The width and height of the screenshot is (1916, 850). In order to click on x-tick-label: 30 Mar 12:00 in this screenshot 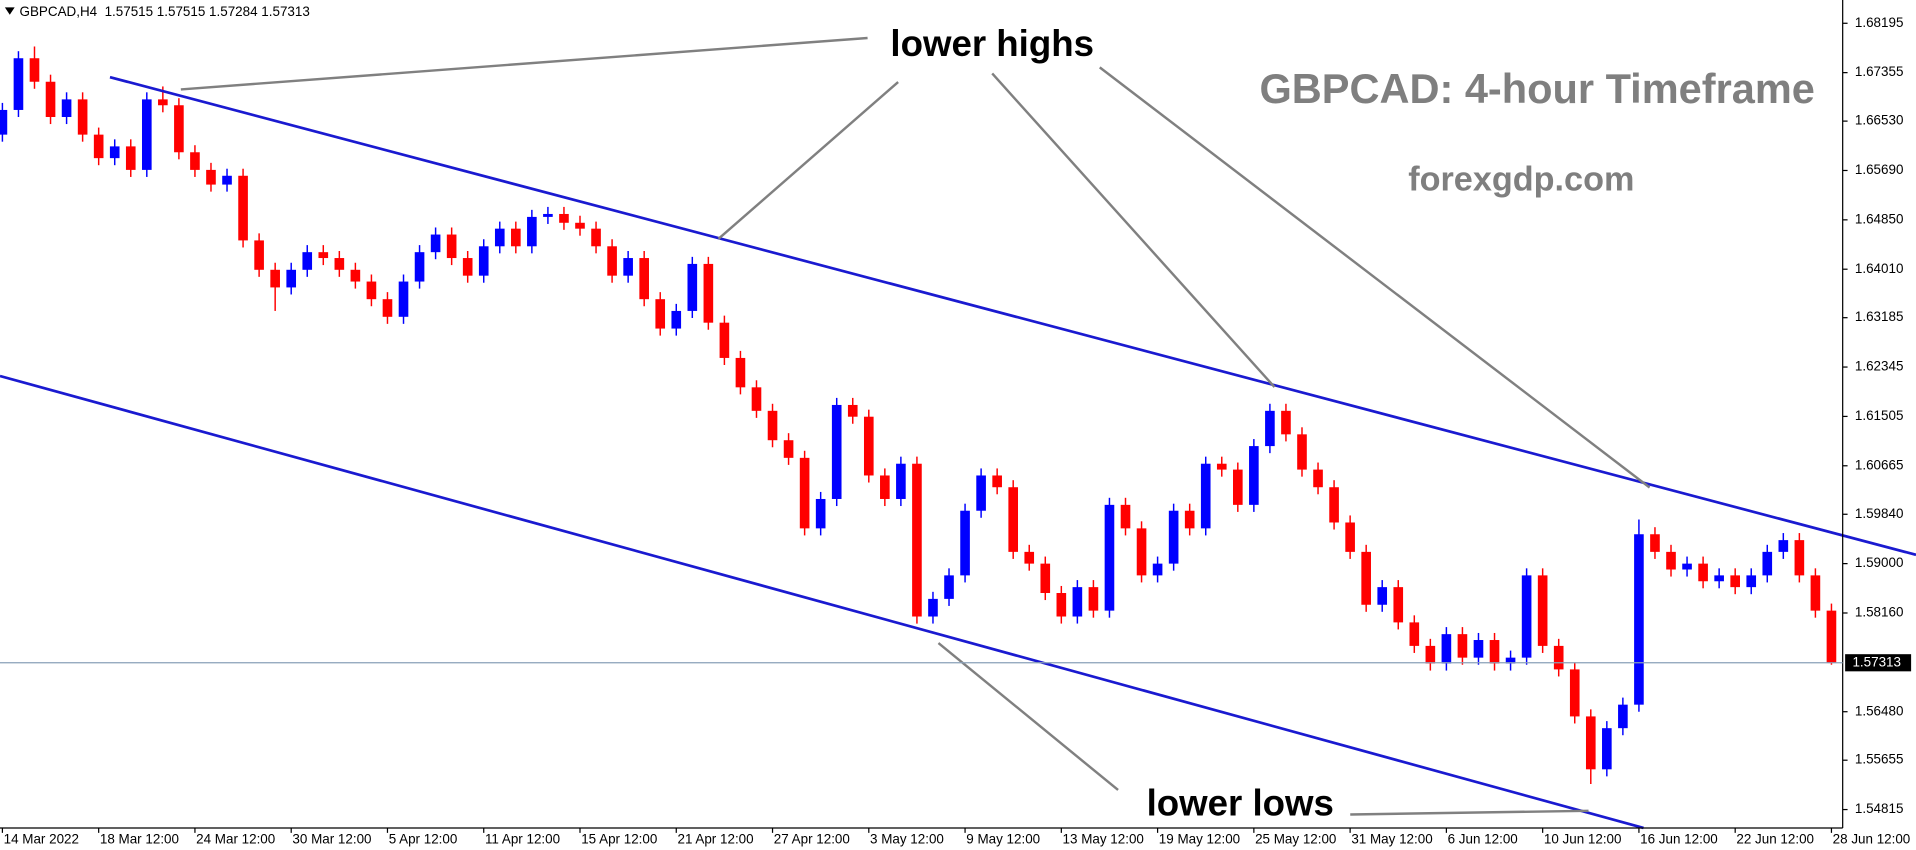, I will do `click(331, 839)`.